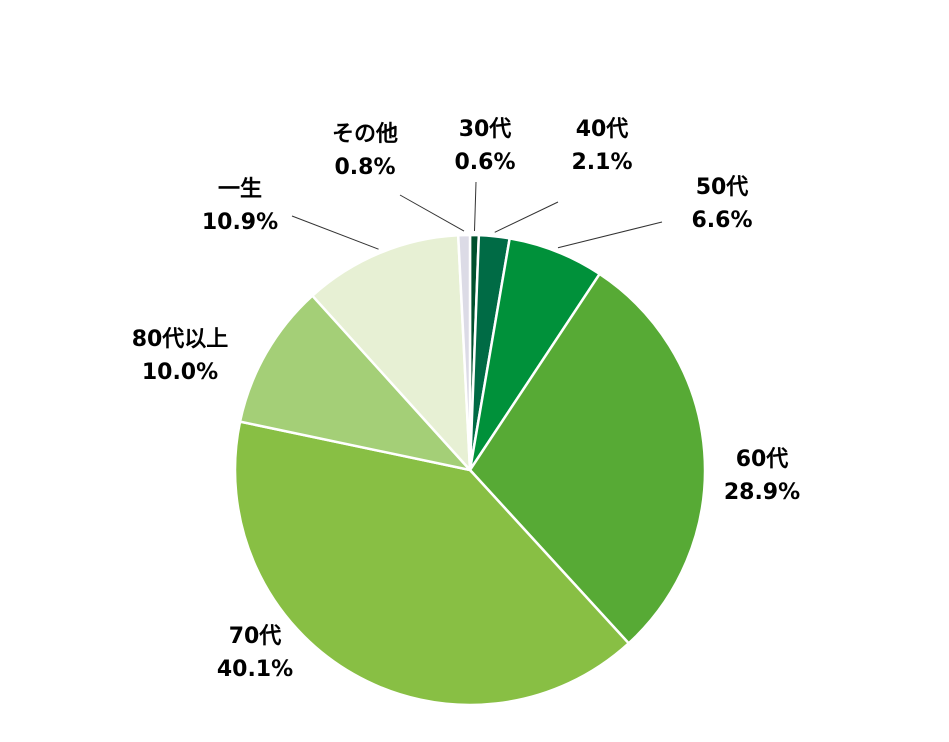  I want to click on category-label: 30代, so click(485, 129).